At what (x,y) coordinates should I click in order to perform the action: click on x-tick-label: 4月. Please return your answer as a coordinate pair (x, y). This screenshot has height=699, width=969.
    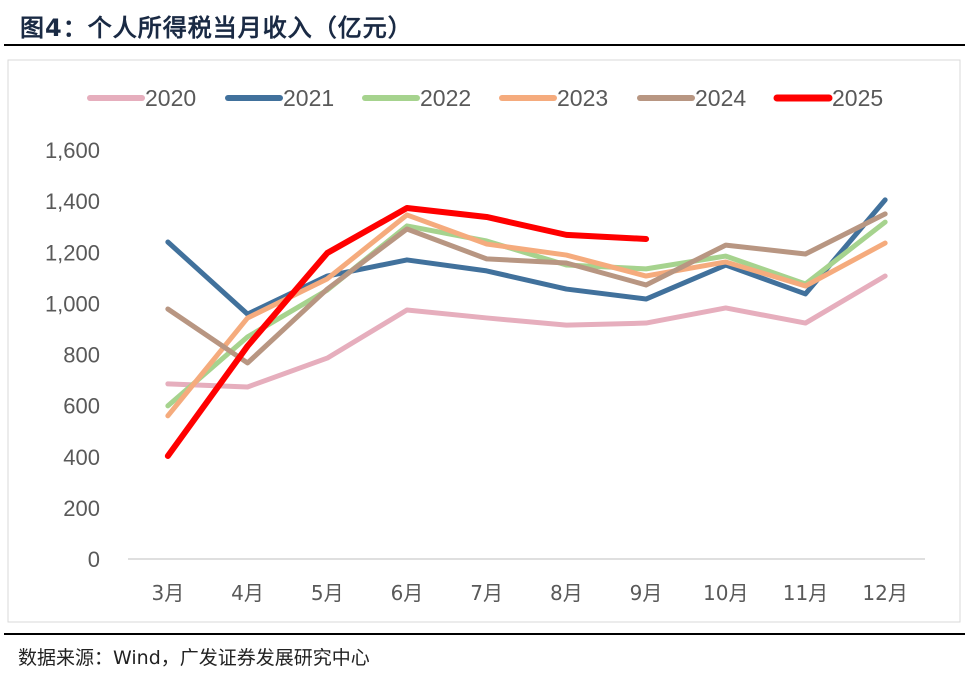
    Looking at the image, I should click on (247, 593).